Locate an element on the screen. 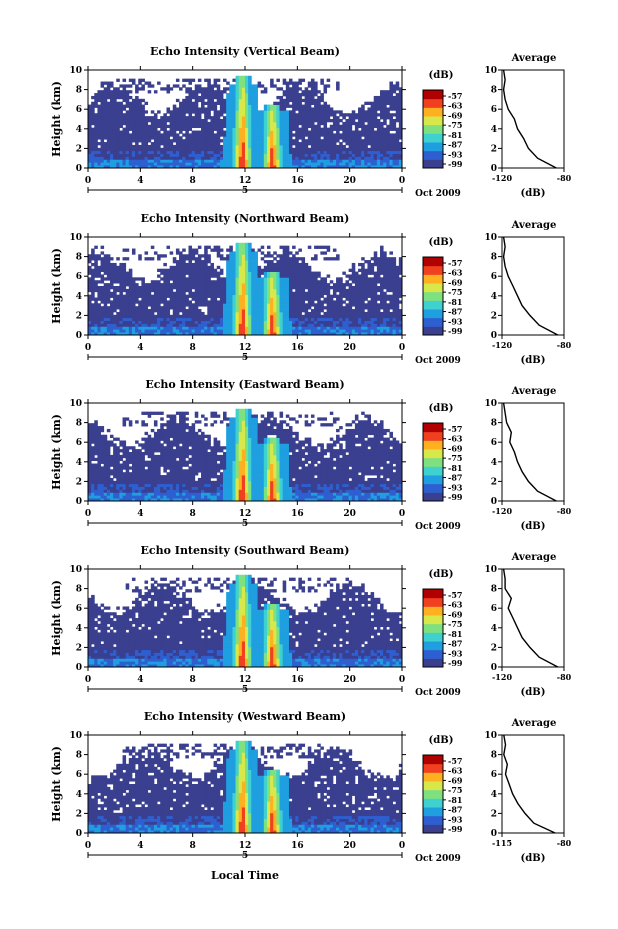  x-tick-label: 0 is located at coordinates (402, 181).